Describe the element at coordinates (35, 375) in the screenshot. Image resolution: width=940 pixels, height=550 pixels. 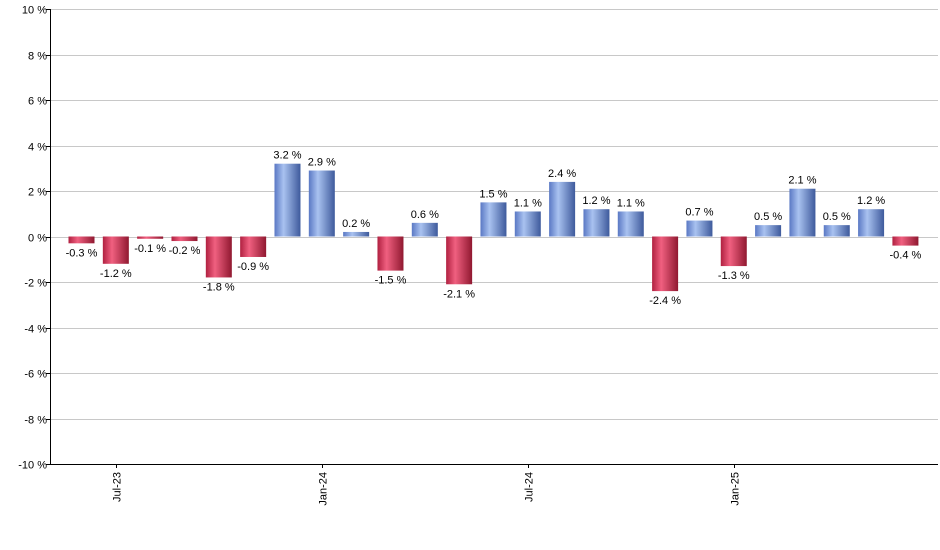
I see `y-tick-label: -6 %` at that location.